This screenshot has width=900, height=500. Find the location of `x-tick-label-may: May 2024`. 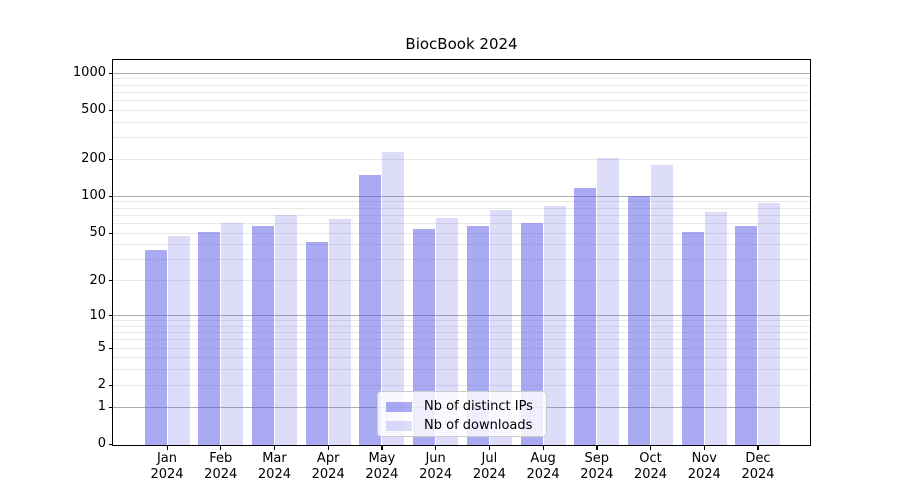

x-tick-label-may: May 2024 is located at coordinates (382, 466).